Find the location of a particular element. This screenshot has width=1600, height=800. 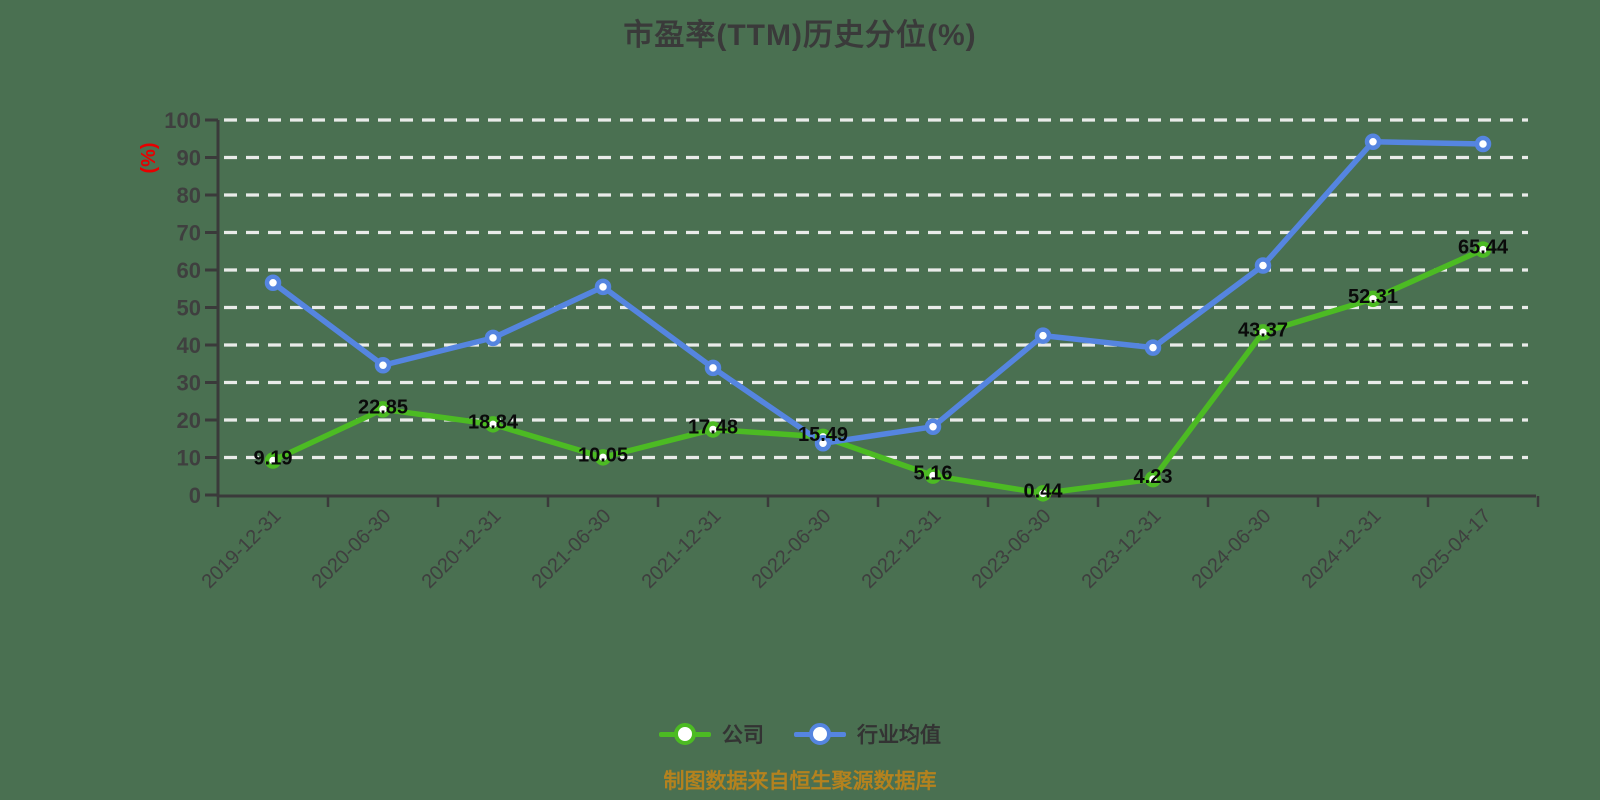

company-data-label: 43.37 is located at coordinates (1263, 330).